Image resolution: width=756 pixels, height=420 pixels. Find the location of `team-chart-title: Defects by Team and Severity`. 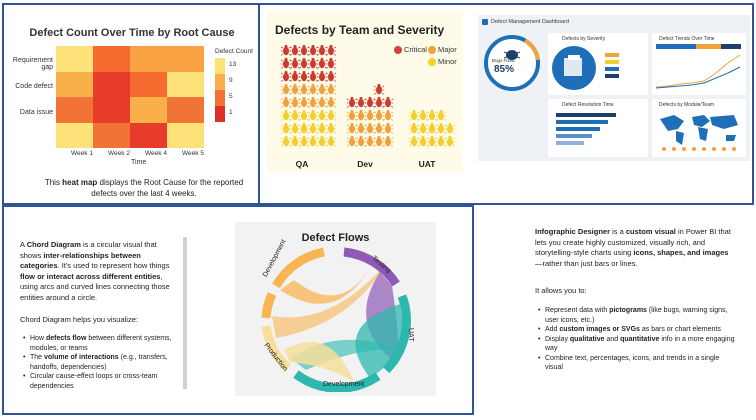

team-chart-title: Defects by Team and Severity is located at coordinates (360, 30).